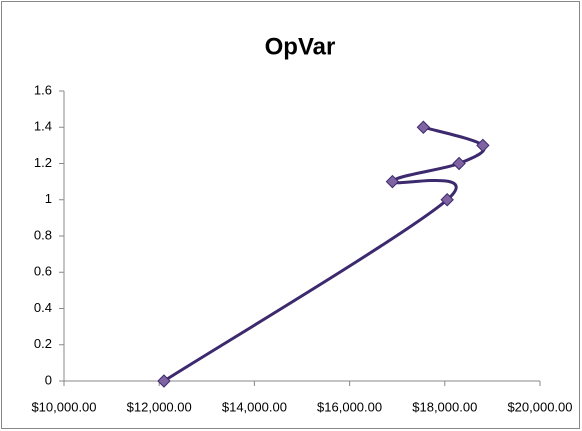 This screenshot has width=582, height=431. Describe the element at coordinates (43, 162) in the screenshot. I see `y-tick-label: 1.2` at that location.